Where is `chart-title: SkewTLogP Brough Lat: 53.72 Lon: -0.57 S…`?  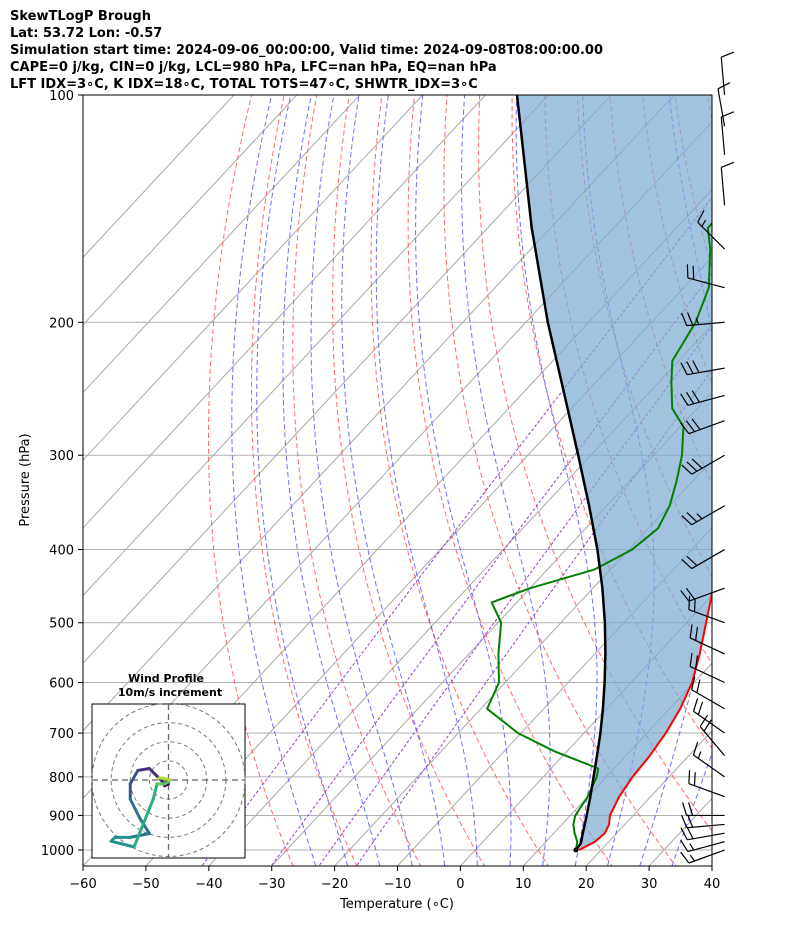 chart-title: SkewTLogP Brough Lat: 53.72 Lon: -0.57 S… is located at coordinates (306, 50).